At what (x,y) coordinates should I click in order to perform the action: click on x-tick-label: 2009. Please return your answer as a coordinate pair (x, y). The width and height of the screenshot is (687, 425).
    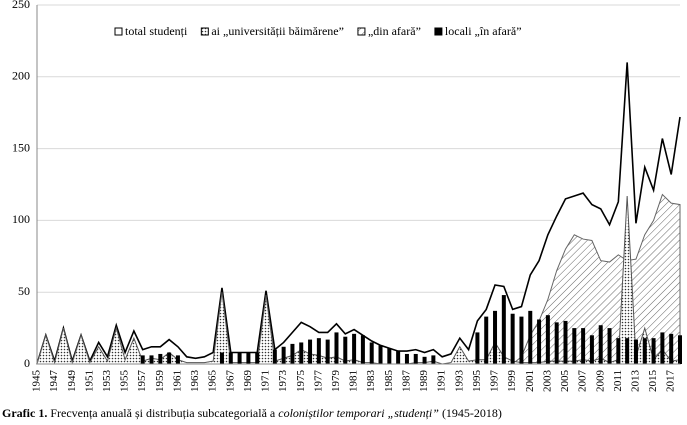
    Looking at the image, I should click on (600, 381).